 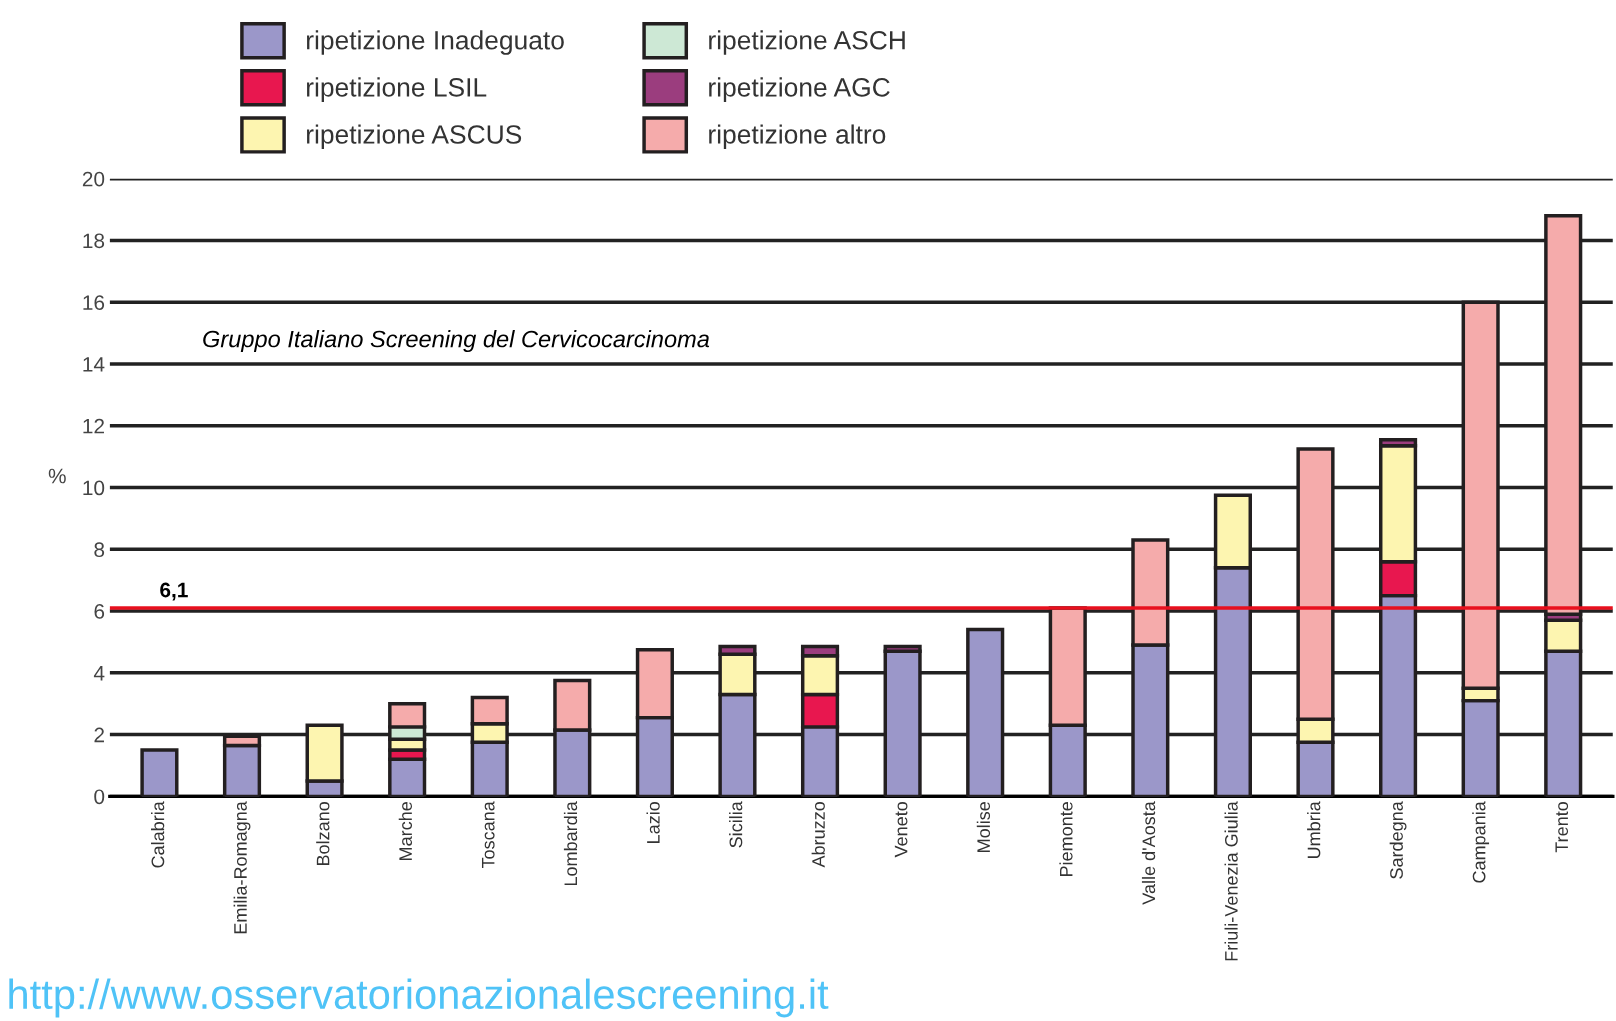 I want to click on y-tick-label: 10, so click(x=94, y=488).